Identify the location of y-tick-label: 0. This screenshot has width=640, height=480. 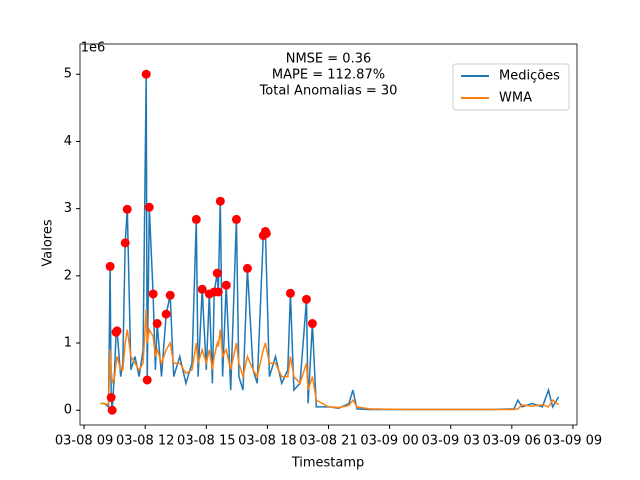
(68, 410).